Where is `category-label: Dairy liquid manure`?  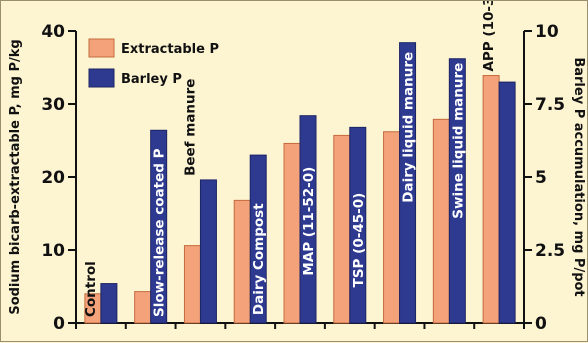
category-label: Dairy liquid manure is located at coordinates (409, 127).